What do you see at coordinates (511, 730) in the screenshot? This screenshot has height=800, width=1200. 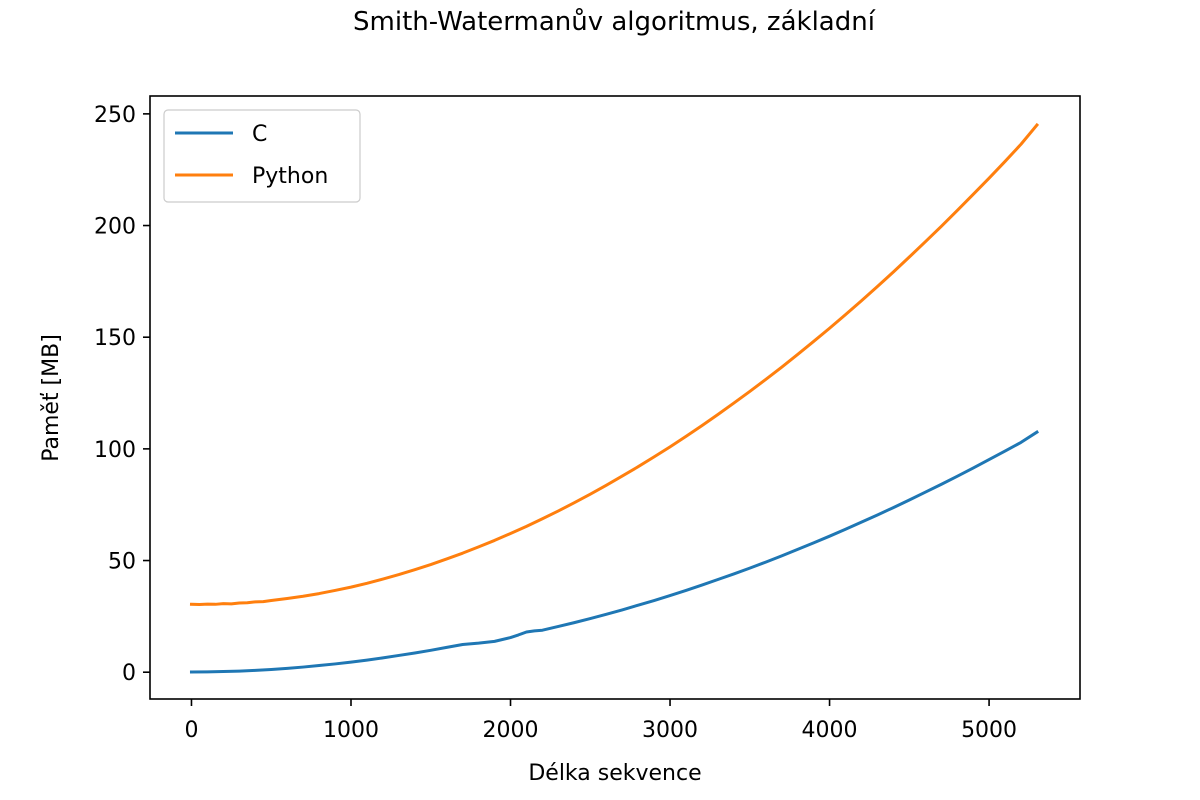 I see `x-tick-label: 2000` at bounding box center [511, 730].